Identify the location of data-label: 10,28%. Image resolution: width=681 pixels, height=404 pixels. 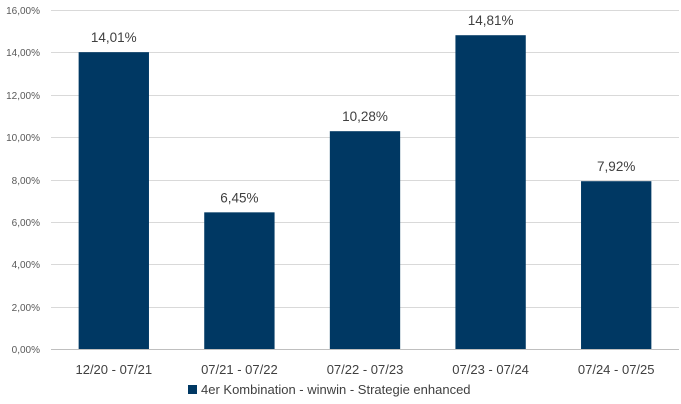
(365, 116).